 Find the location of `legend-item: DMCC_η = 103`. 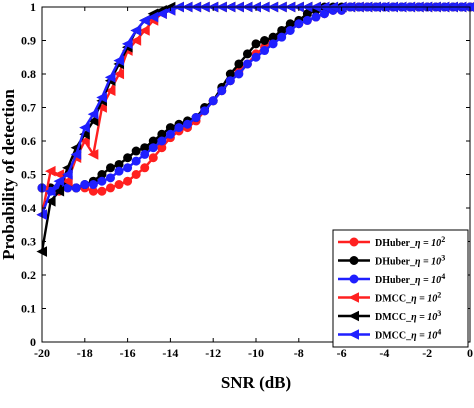

legend-item: DMCC_η = 103 is located at coordinates (389, 316).